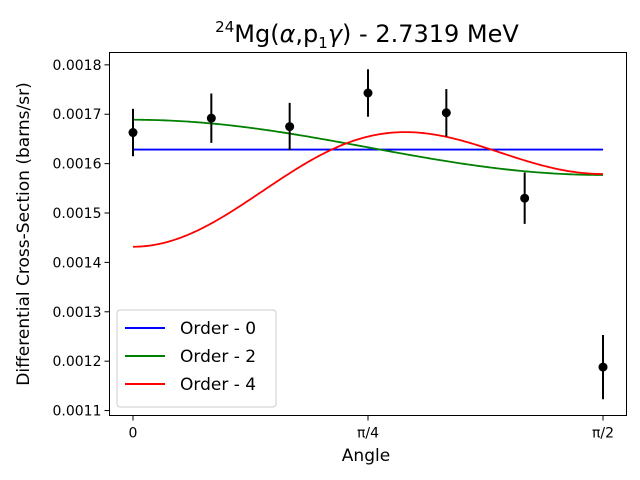  I want to click on legend-box, so click(196, 358).